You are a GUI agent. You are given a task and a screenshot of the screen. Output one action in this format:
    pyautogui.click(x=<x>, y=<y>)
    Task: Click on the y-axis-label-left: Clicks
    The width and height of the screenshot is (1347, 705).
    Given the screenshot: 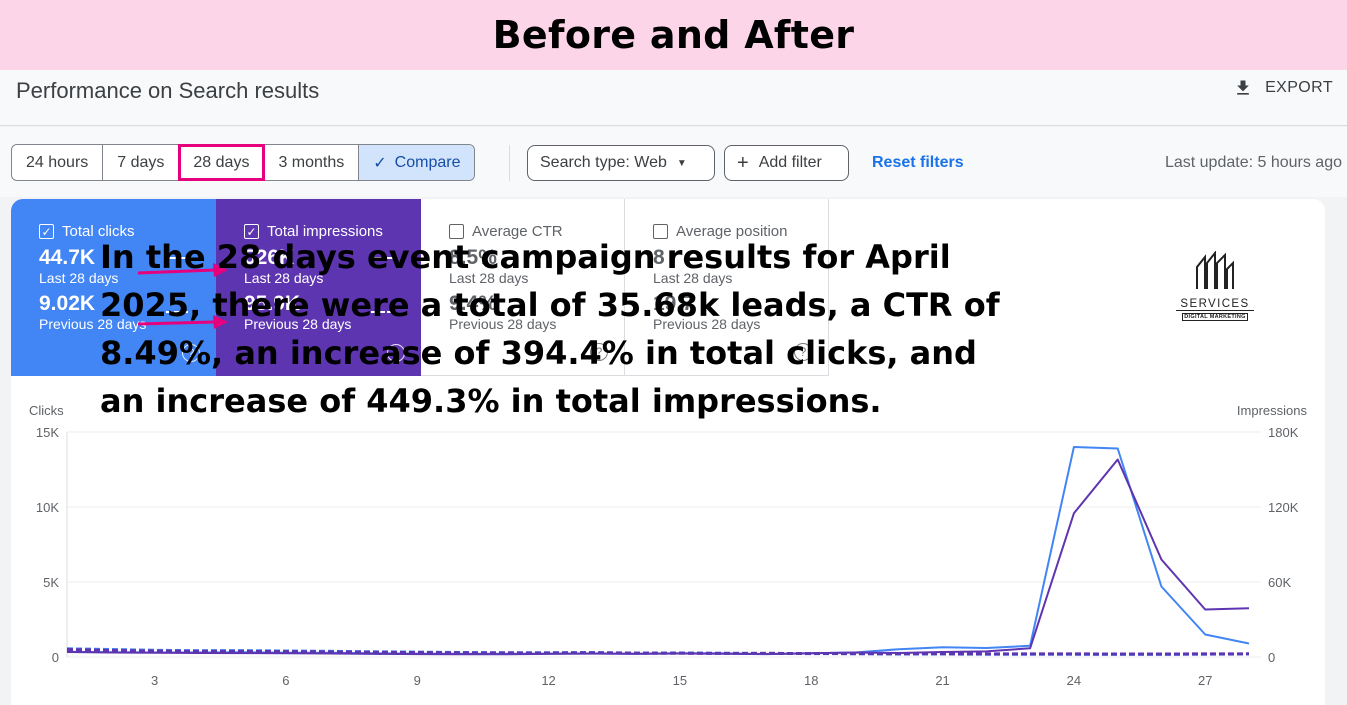 What is the action you would take?
    pyautogui.click(x=46, y=410)
    